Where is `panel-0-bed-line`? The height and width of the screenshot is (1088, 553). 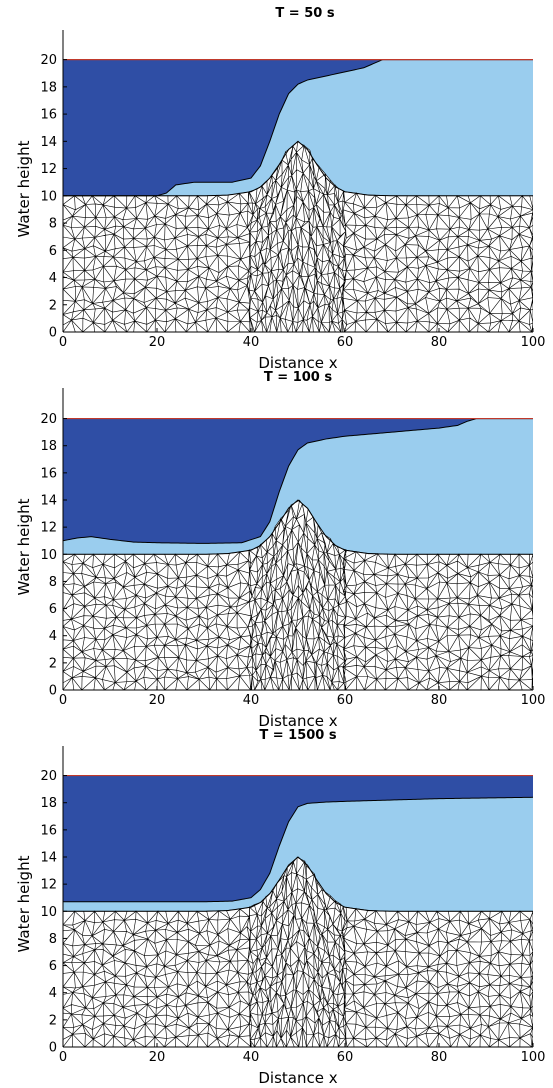
panel-0-bed-line is located at coordinates (298, 168).